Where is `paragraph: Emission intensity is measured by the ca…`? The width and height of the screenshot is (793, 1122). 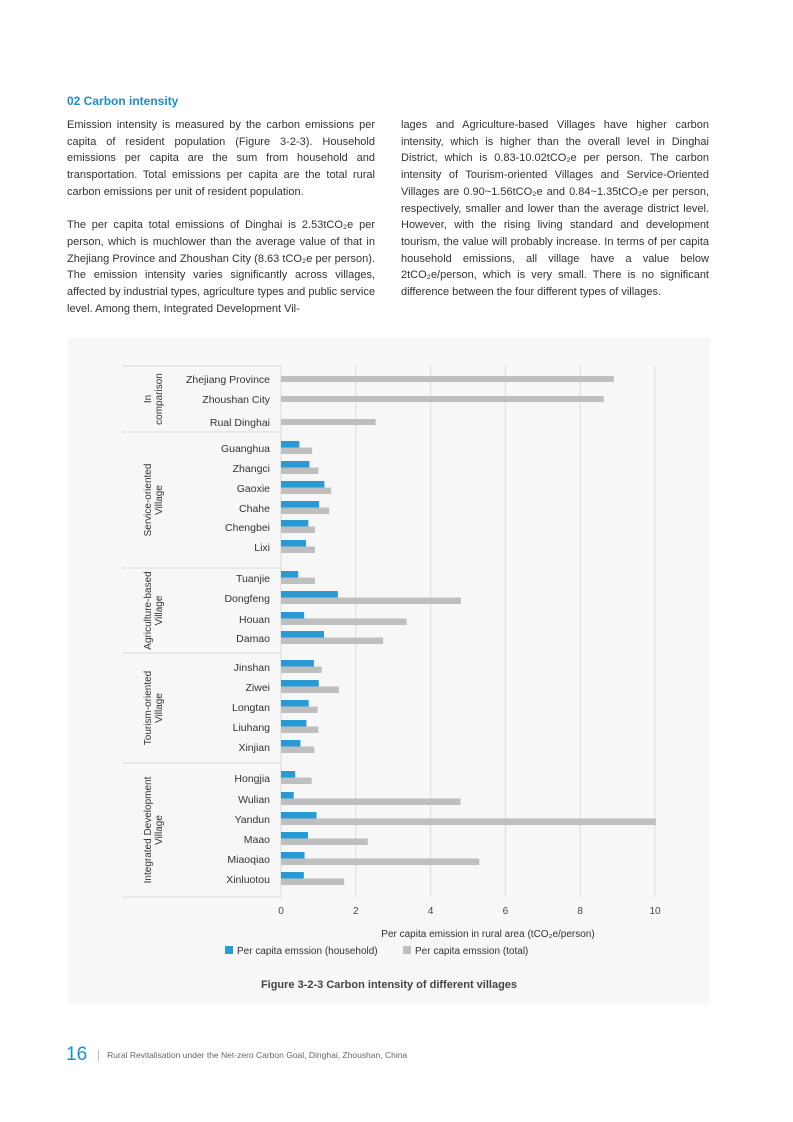 paragraph: Emission intensity is measured by the ca… is located at coordinates (221, 158).